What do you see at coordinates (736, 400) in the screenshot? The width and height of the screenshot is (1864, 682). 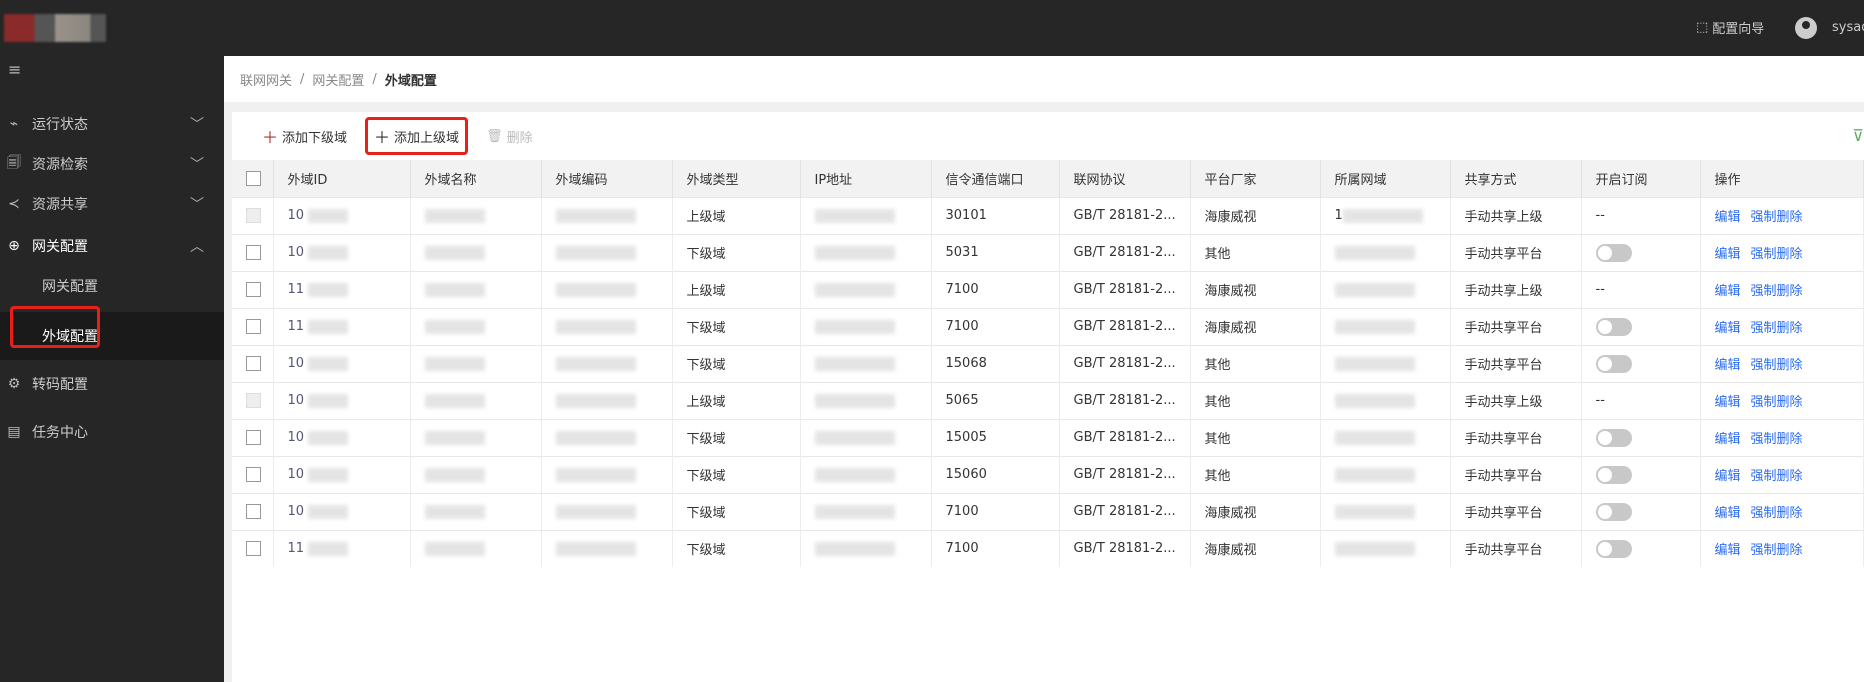 I see `table-cell: 上级域` at bounding box center [736, 400].